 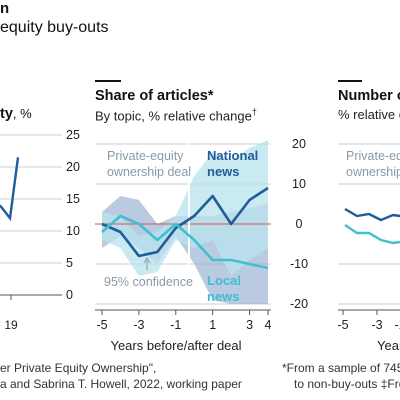 I want to click on left-y-tick-label: 20, so click(x=73, y=167).